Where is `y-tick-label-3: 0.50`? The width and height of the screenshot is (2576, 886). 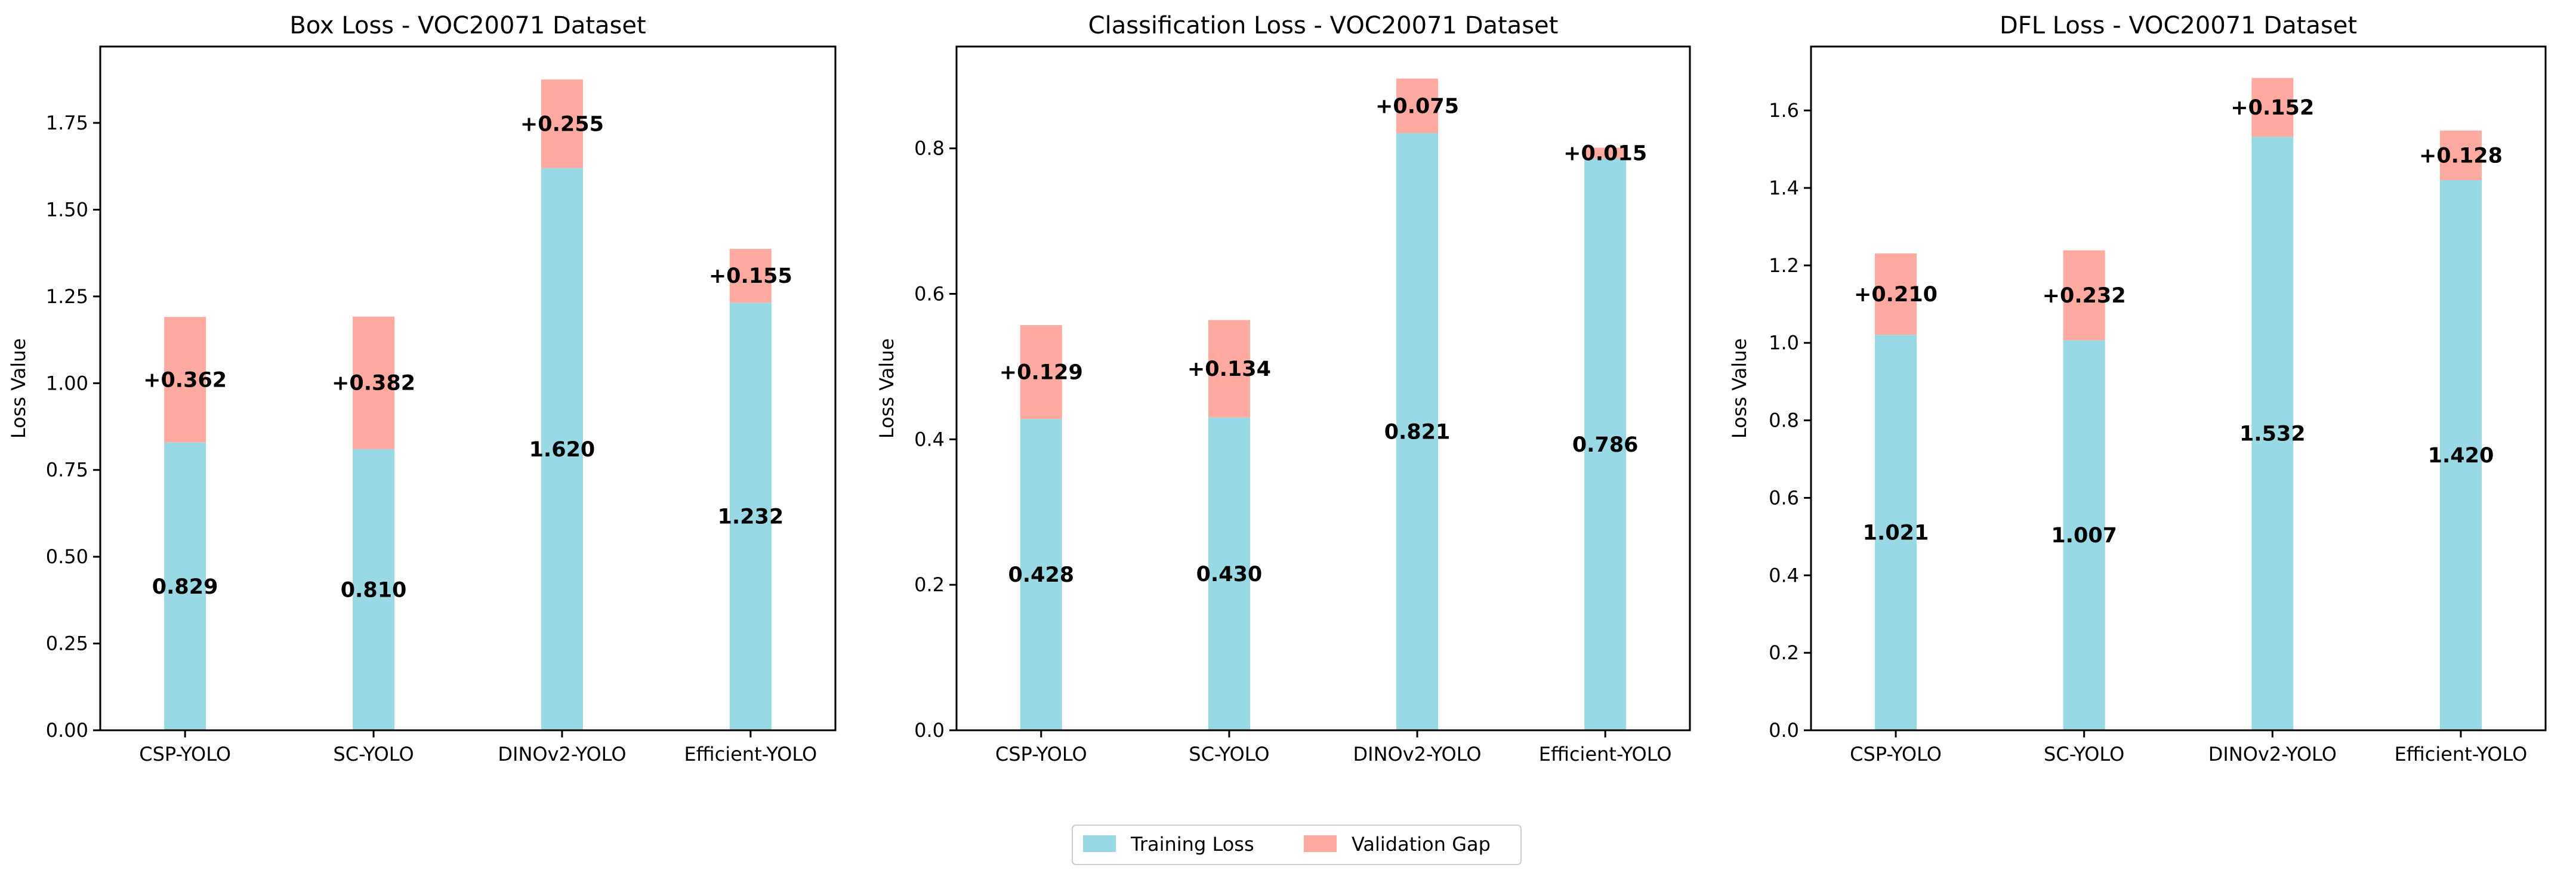
y-tick-label-3: 0.50 is located at coordinates (67, 556).